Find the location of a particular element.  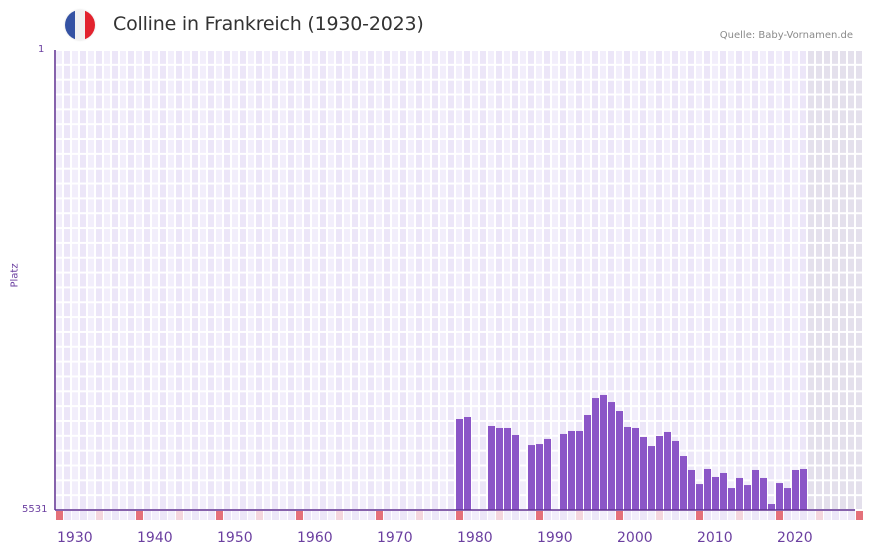

bar-1997 is located at coordinates (595, 454).